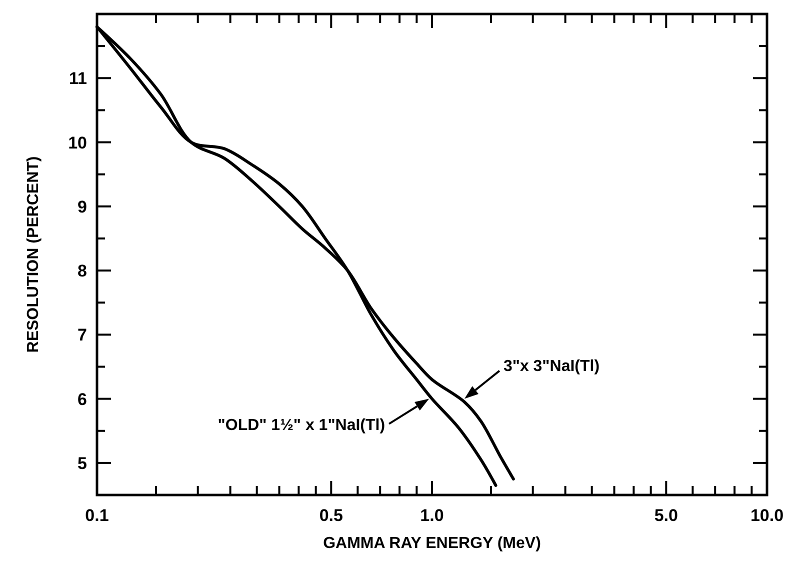  What do you see at coordinates (78, 78) in the screenshot?
I see `y-tick-label: 11` at bounding box center [78, 78].